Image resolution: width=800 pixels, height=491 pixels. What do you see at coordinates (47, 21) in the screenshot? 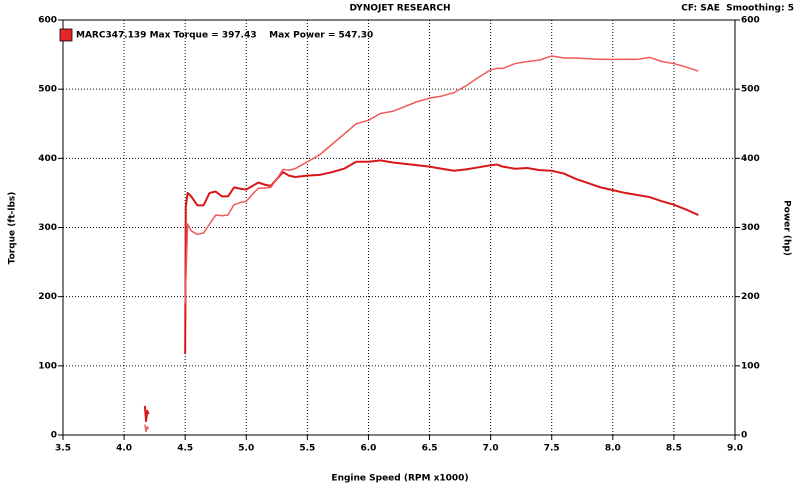
I see `y-tick-label: 600` at bounding box center [47, 21].